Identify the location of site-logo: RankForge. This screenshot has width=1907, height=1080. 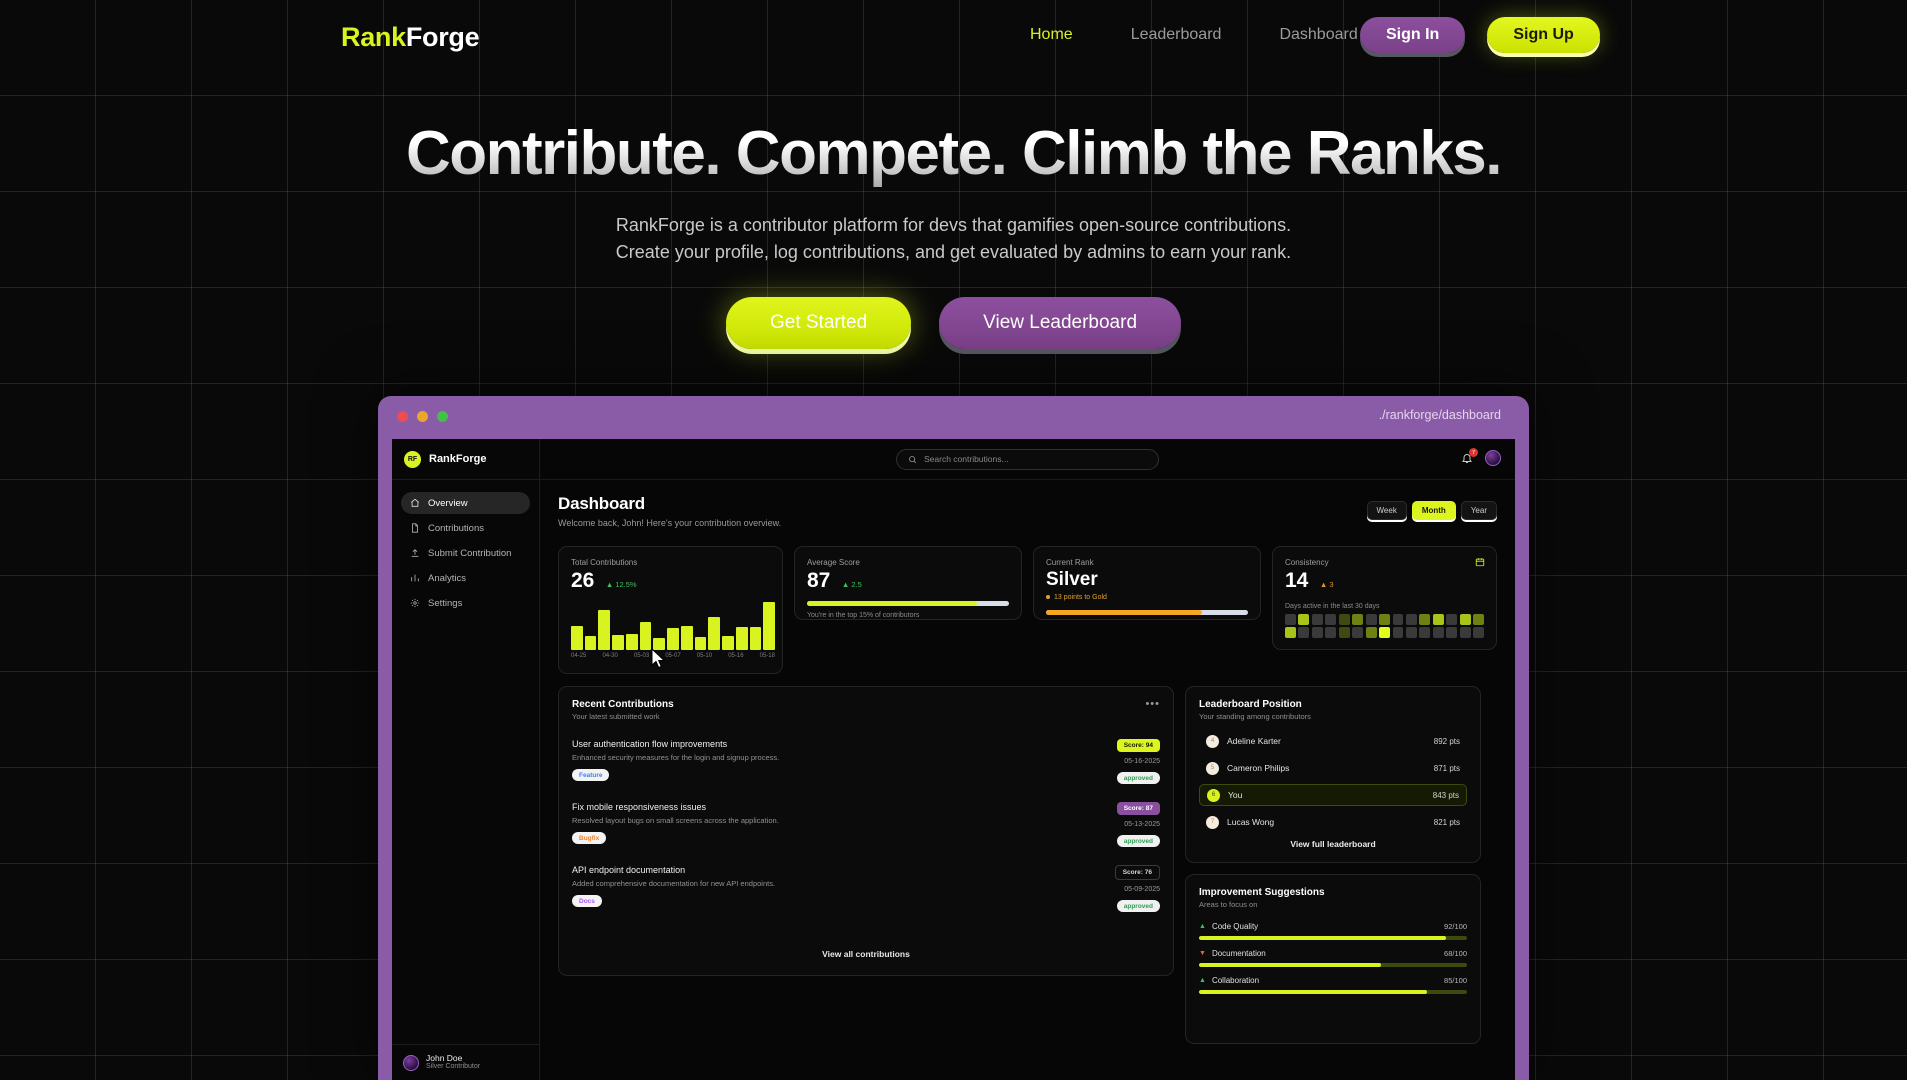
(410, 37).